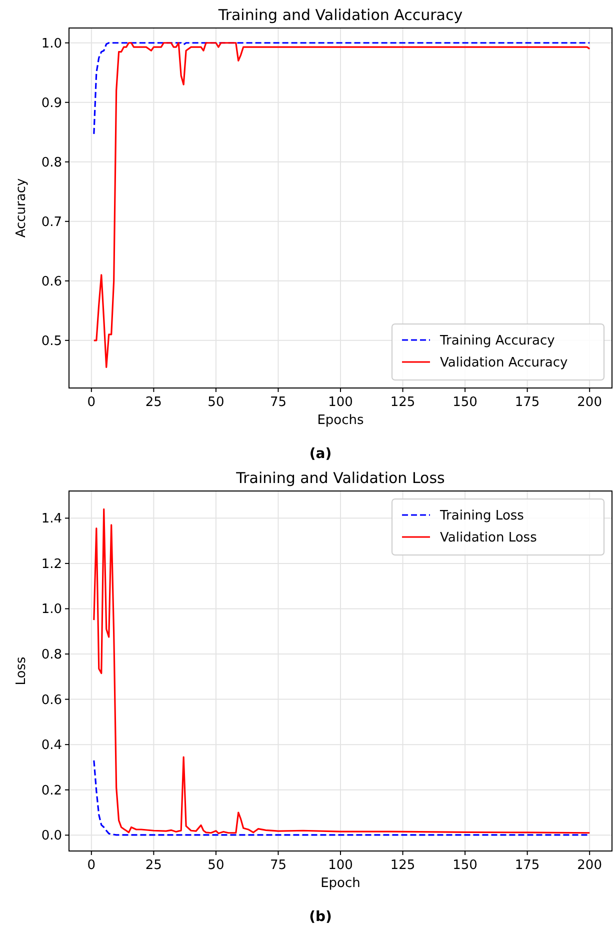  I want to click on legend-label: Training Loss, so click(481, 516).